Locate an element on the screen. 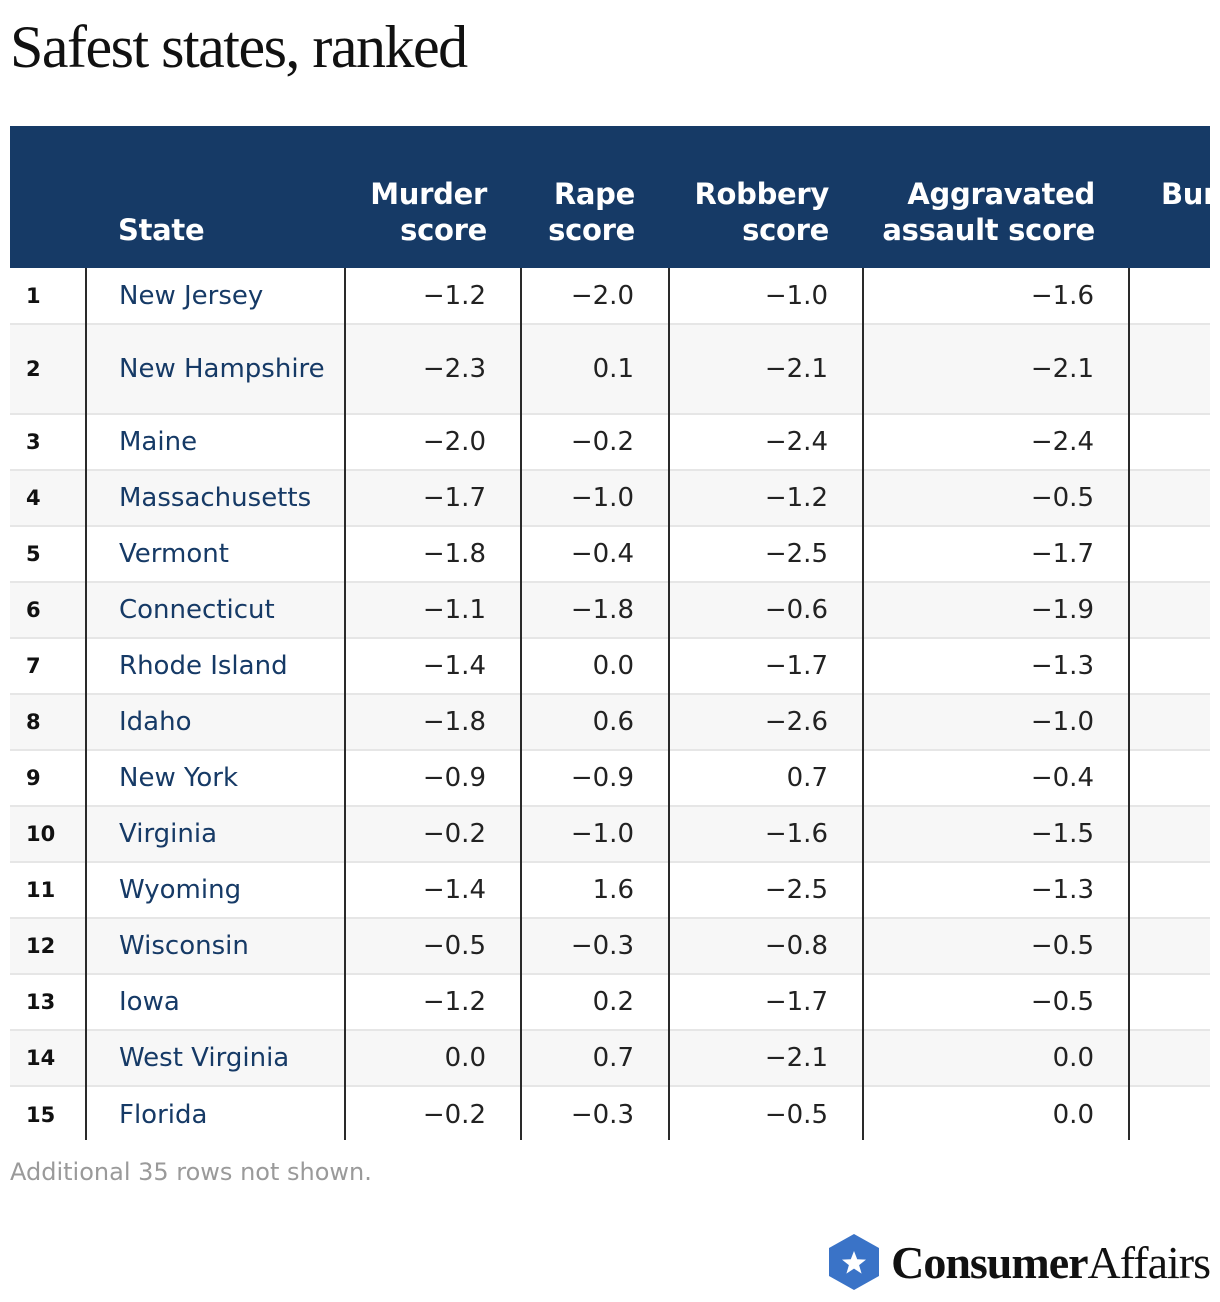 Image resolution: width=1220 pixels, height=1302 pixels. assault-header-line-1: Aggravated is located at coordinates (1001, 194).